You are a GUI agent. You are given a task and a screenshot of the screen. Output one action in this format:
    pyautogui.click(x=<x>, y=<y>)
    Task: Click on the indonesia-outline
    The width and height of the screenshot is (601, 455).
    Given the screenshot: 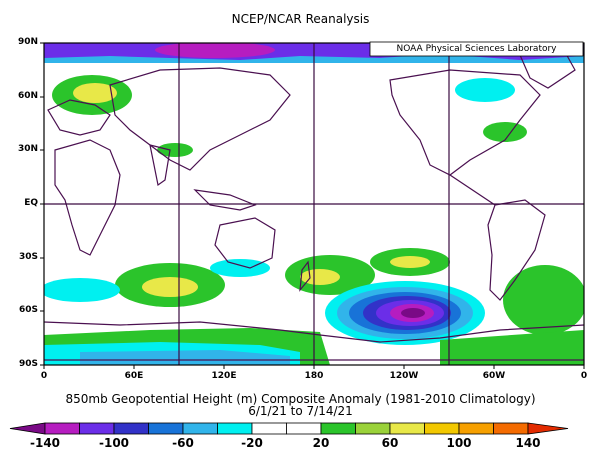 What is the action you would take?
    pyautogui.click(x=225, y=200)
    